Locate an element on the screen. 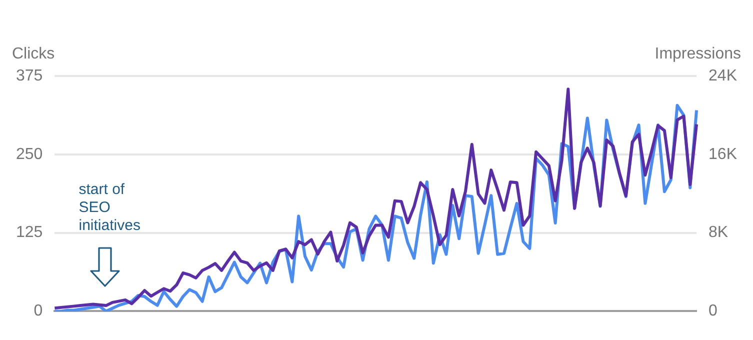 The width and height of the screenshot is (753, 340). y2-axis-title: Impressions is located at coordinates (697, 53).